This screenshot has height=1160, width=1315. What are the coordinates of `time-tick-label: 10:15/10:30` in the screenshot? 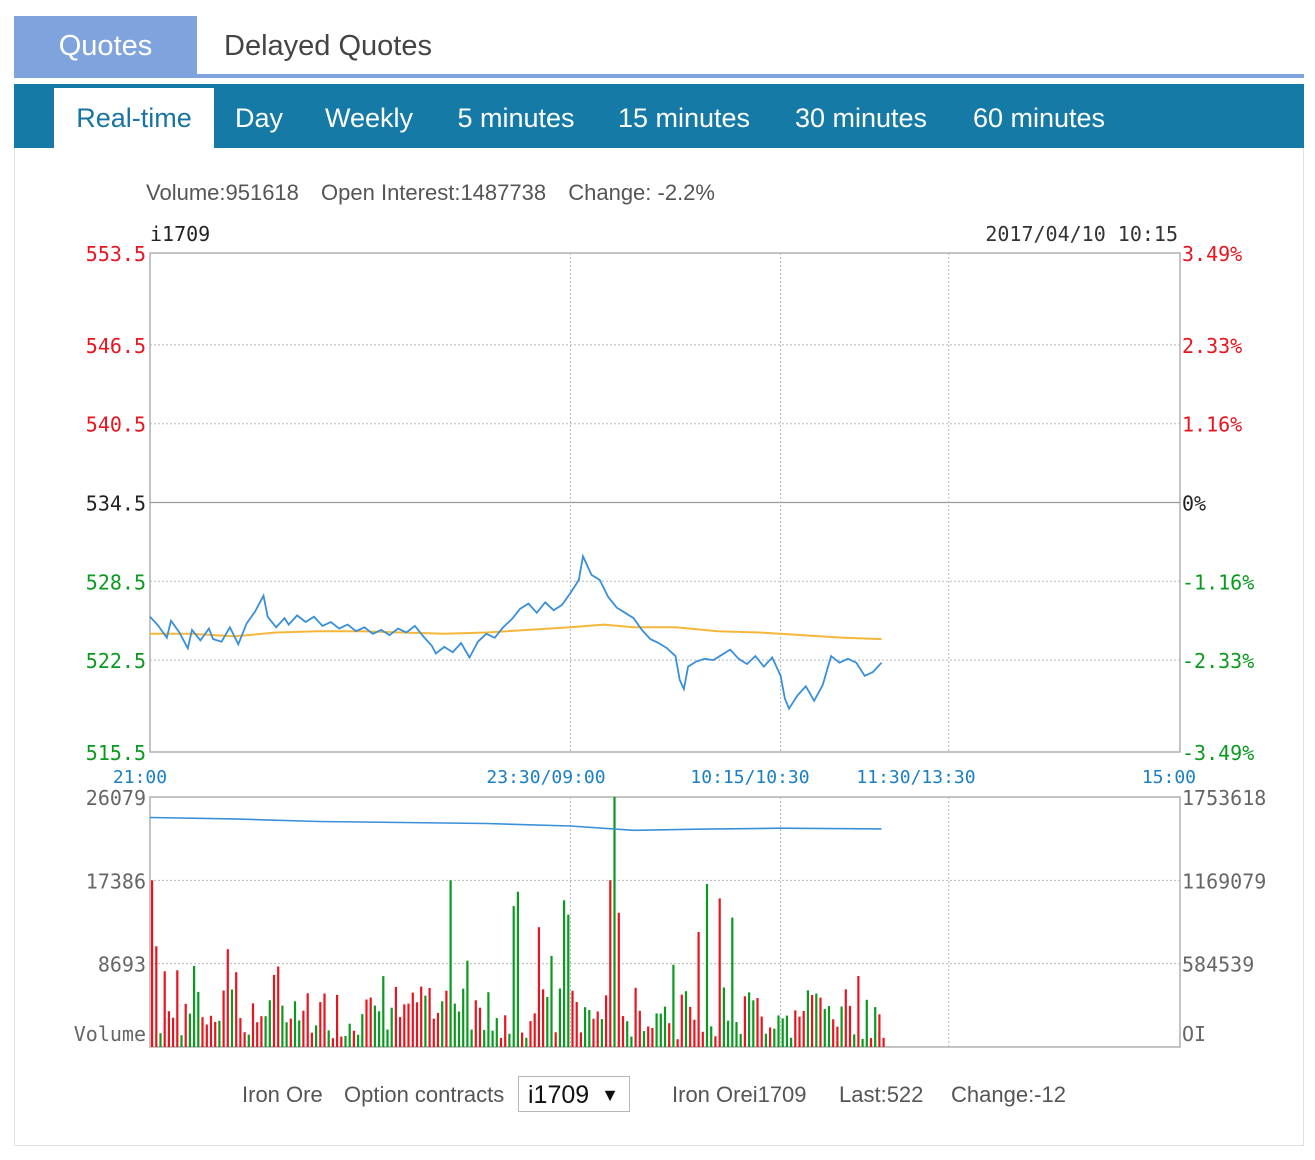 It's located at (749, 777).